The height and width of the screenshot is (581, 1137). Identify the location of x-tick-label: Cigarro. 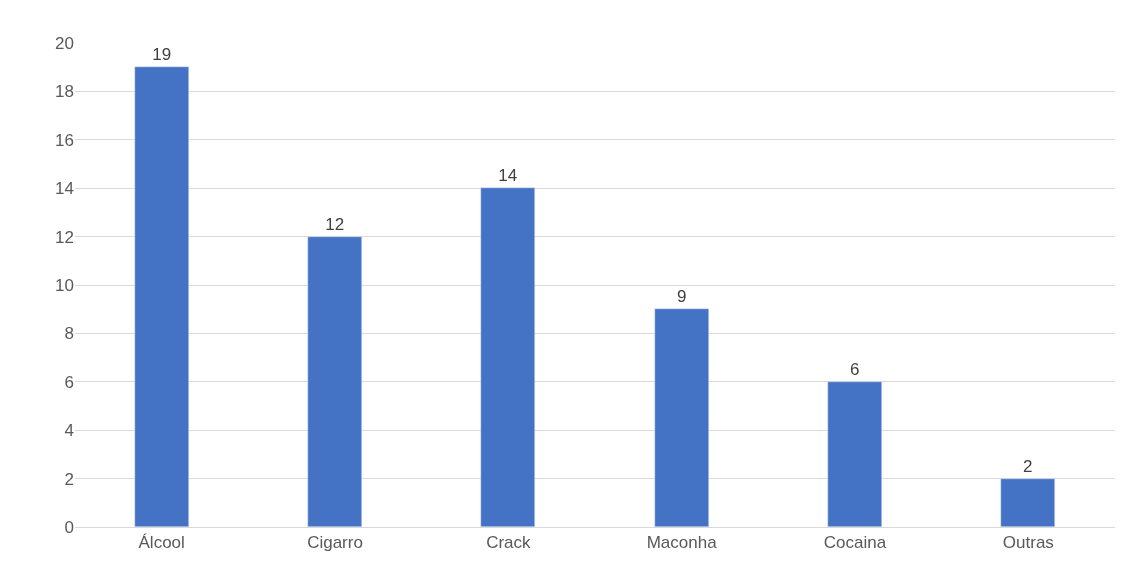
(335, 543).